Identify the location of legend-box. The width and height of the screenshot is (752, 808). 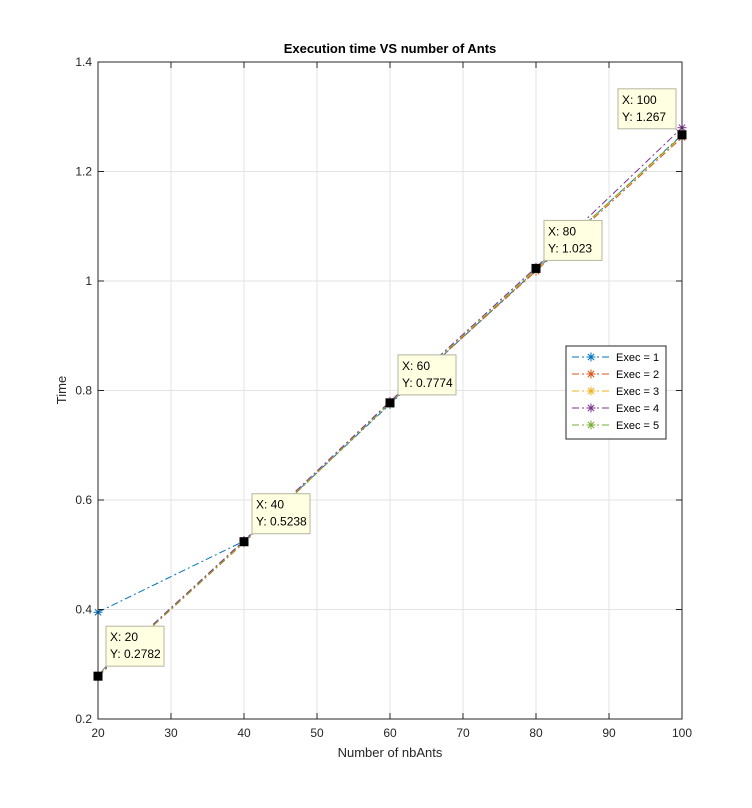
(616, 392).